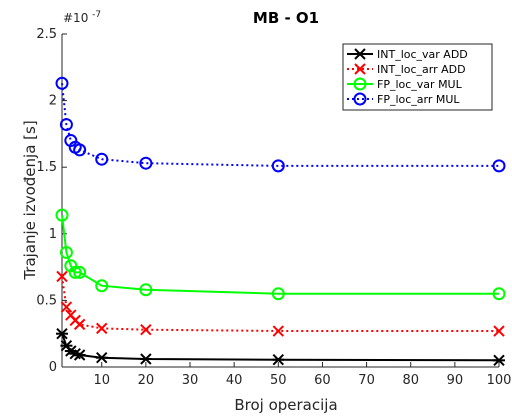  I want to click on x-tick-label: 30, so click(190, 380).